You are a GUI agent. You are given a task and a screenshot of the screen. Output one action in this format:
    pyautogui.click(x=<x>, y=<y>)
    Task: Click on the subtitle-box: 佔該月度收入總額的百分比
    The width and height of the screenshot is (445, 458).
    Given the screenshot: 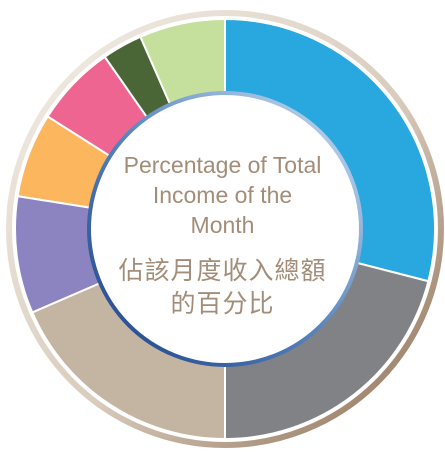 What is the action you would take?
    pyautogui.click(x=222, y=288)
    